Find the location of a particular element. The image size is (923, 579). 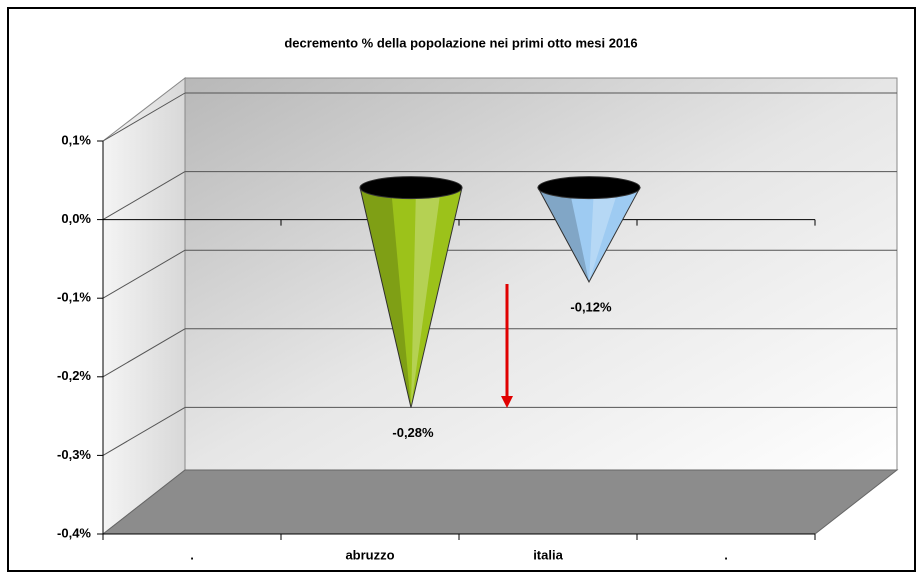

data-label: -0,12% is located at coordinates (591, 306).